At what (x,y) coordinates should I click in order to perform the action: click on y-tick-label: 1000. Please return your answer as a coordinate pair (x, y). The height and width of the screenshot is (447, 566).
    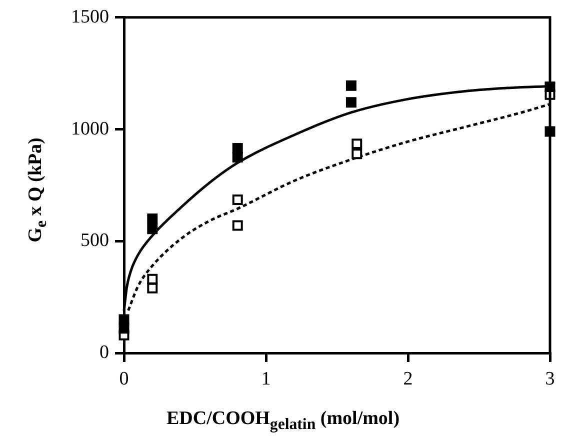
    Looking at the image, I should click on (90, 129).